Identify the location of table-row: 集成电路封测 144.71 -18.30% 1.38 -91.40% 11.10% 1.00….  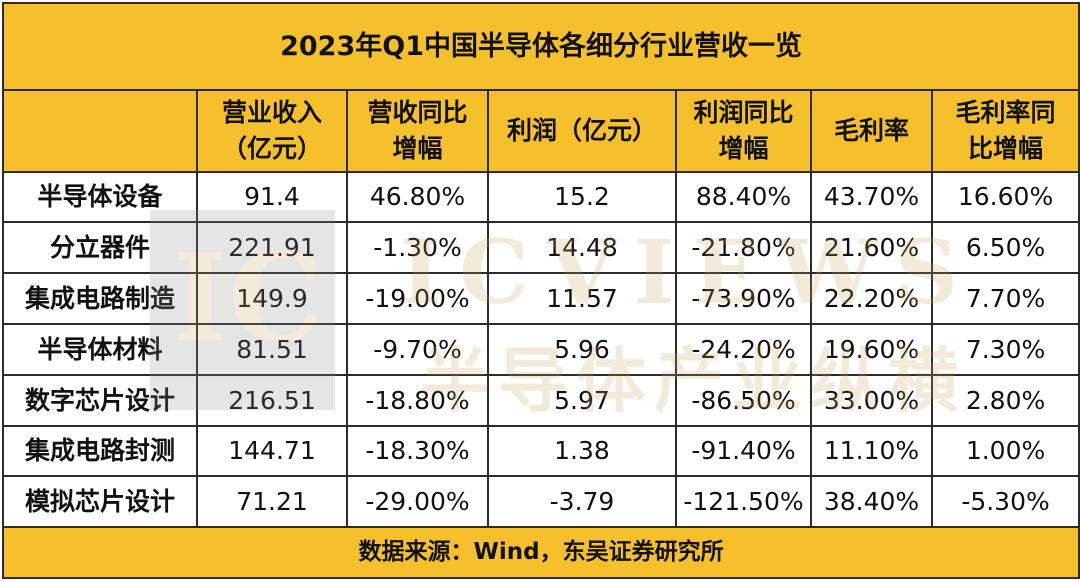
(541, 451).